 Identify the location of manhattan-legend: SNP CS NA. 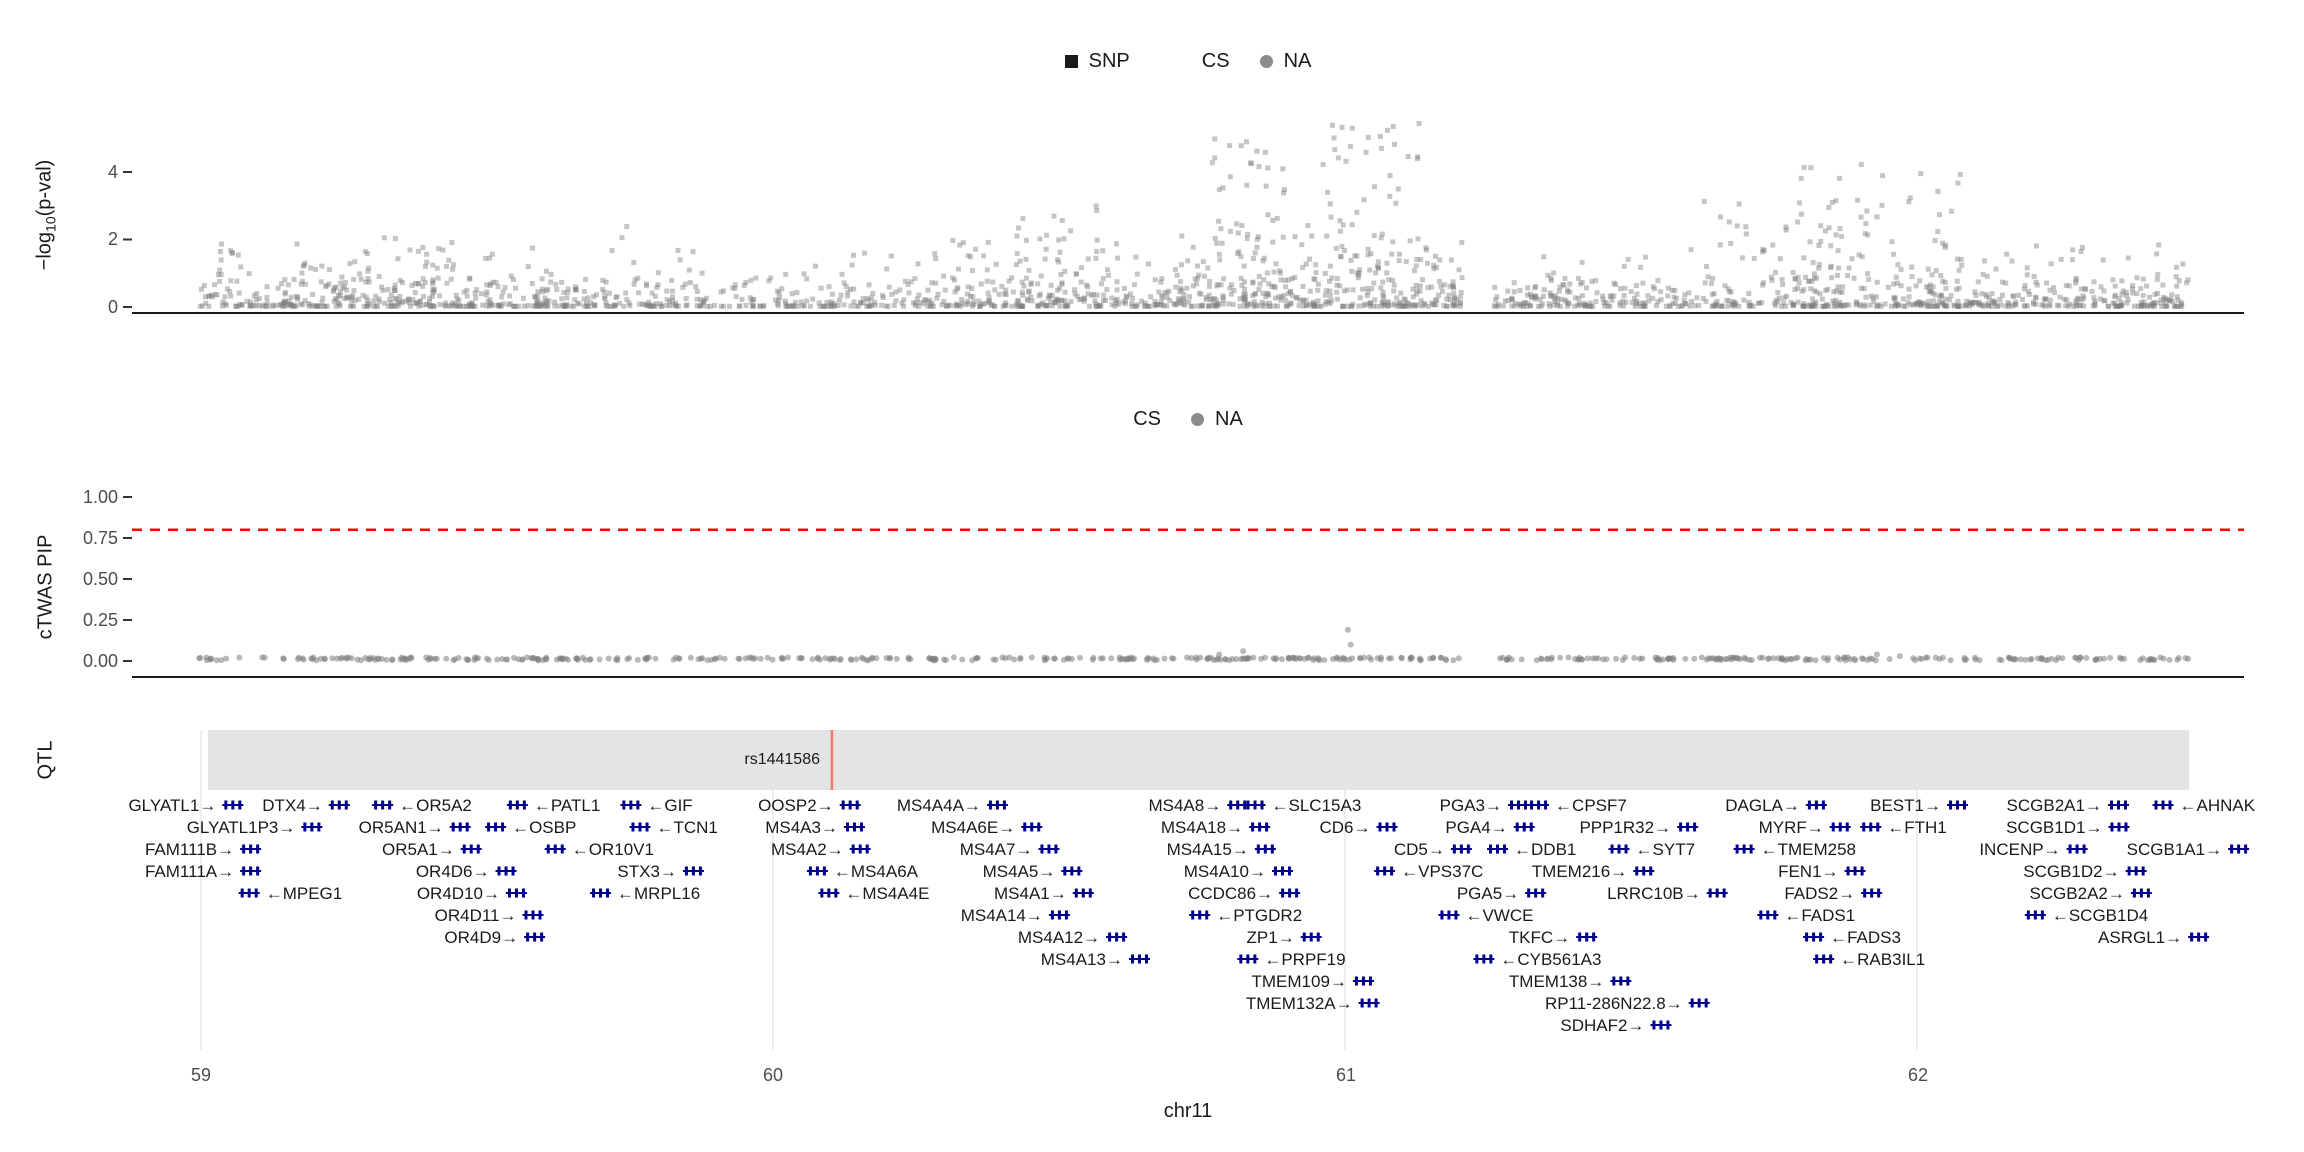
(1188, 61).